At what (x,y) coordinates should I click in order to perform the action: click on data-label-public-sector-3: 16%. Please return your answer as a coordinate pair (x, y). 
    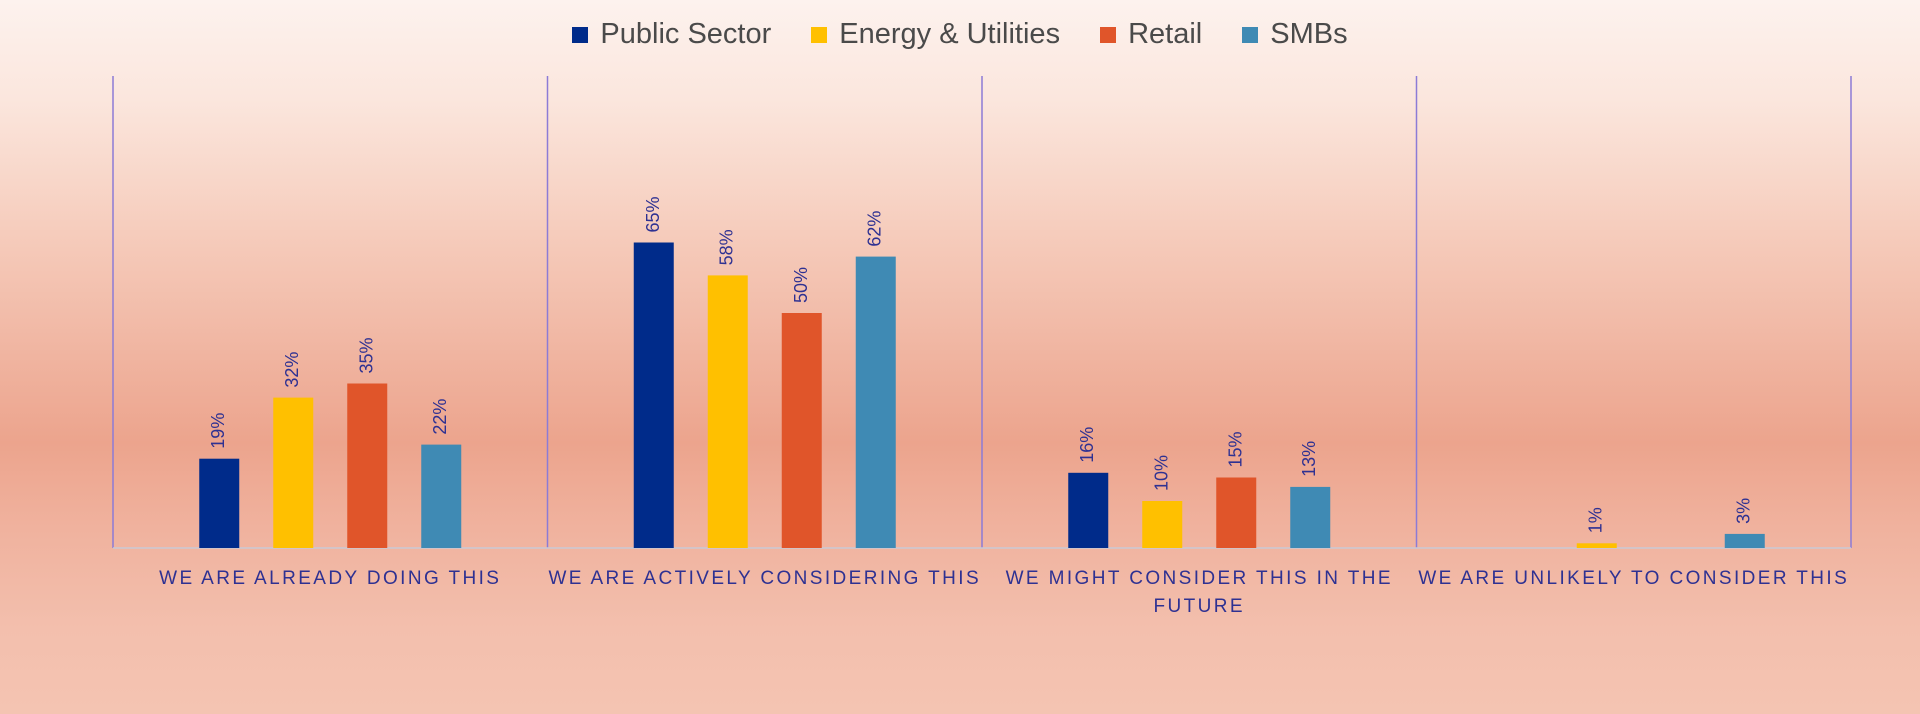
    Looking at the image, I should click on (1087, 445).